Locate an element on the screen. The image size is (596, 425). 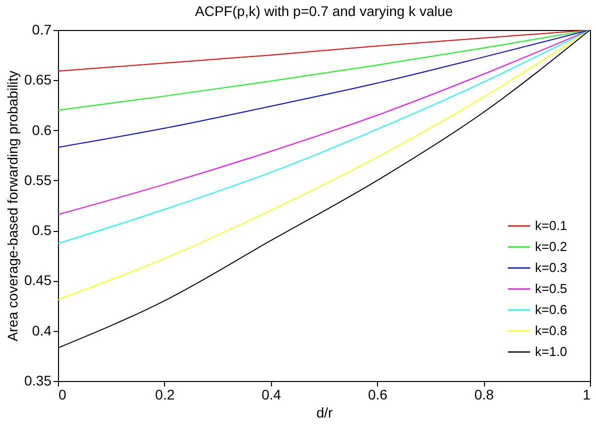
legend-label: k=0.5 is located at coordinates (551, 288).